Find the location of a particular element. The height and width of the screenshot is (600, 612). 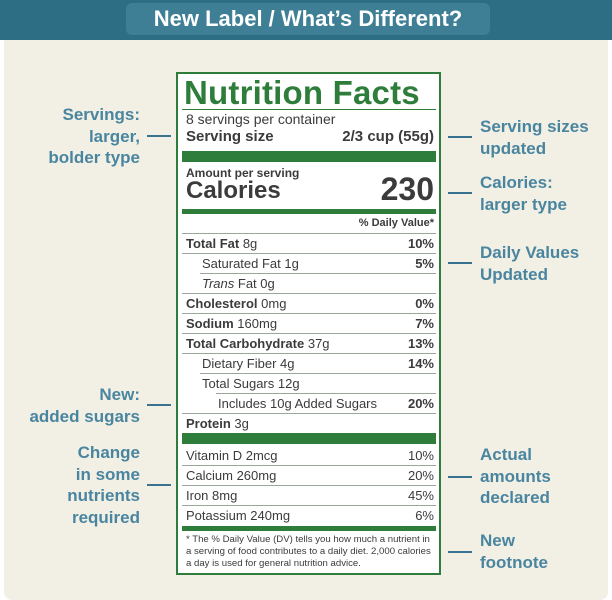

callout-line: declared is located at coordinates (515, 497).